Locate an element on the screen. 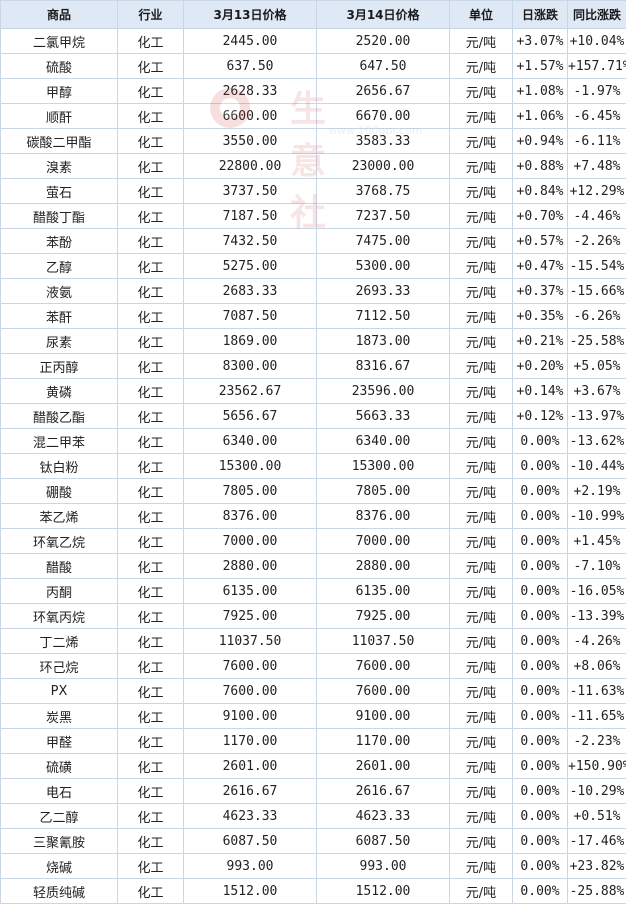 The width and height of the screenshot is (626, 904). price-mar13-cell: 8376.00 is located at coordinates (250, 516).